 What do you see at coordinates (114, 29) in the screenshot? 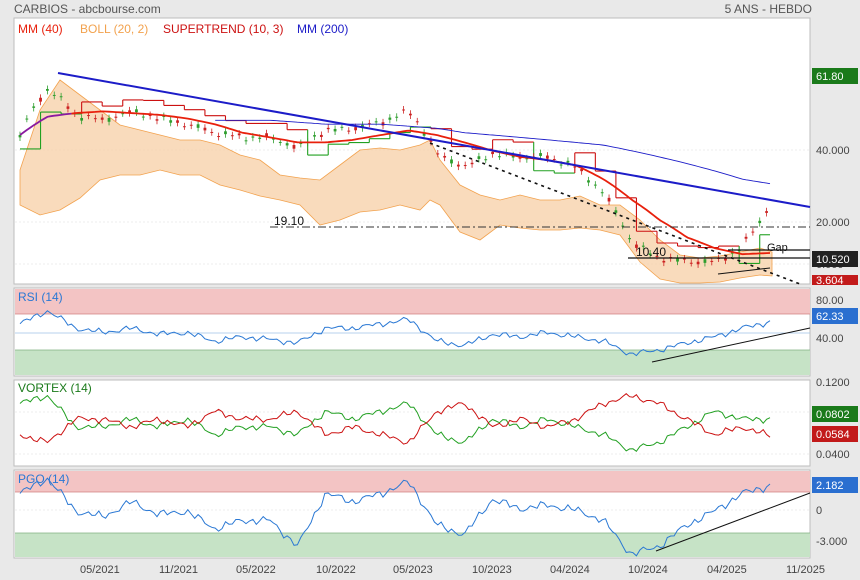
I see `legend-boll: BOLL (20, 2)` at bounding box center [114, 29].